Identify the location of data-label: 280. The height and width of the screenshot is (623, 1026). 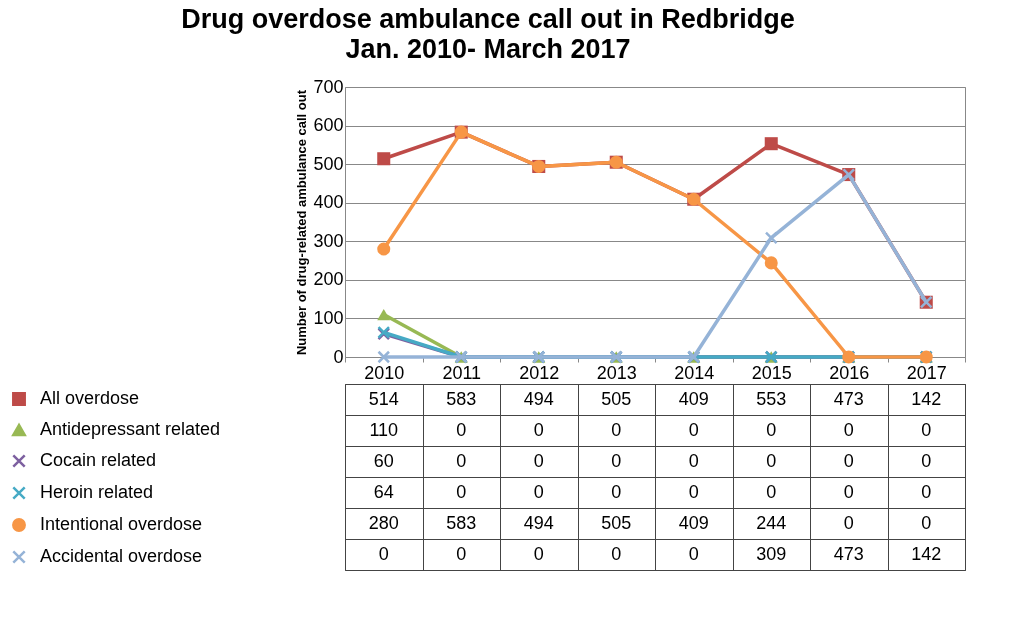
(383, 522).